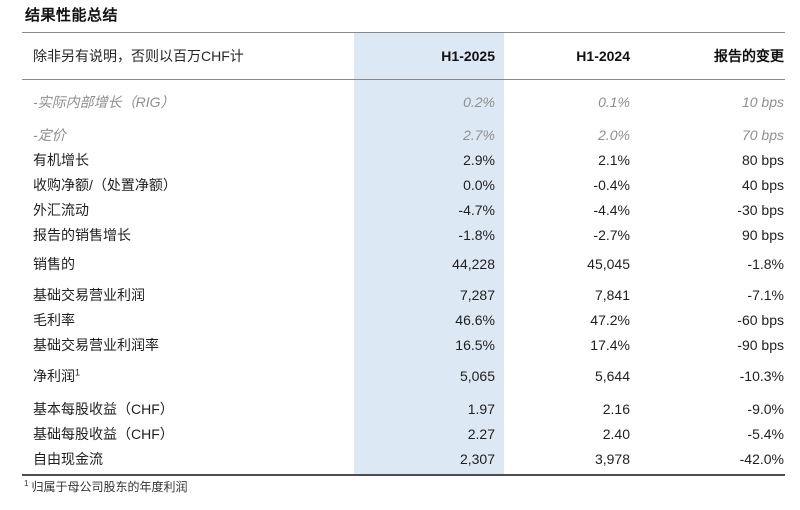  Describe the element at coordinates (78, 371) in the screenshot. I see `footnote-marker-sup: 1` at that location.